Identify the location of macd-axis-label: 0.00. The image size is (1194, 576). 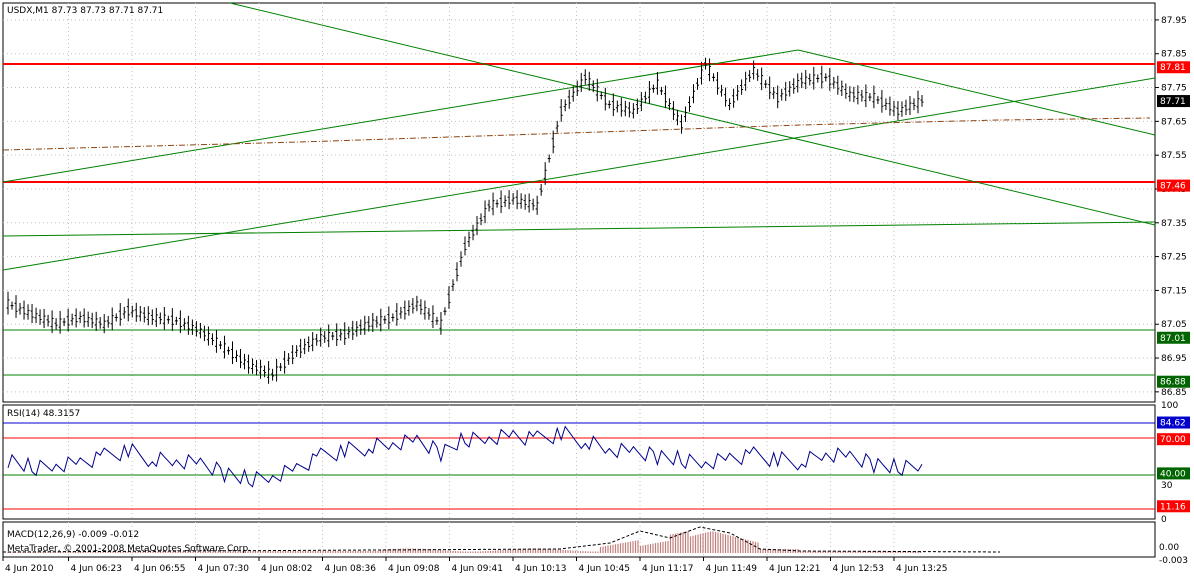
(1169, 548).